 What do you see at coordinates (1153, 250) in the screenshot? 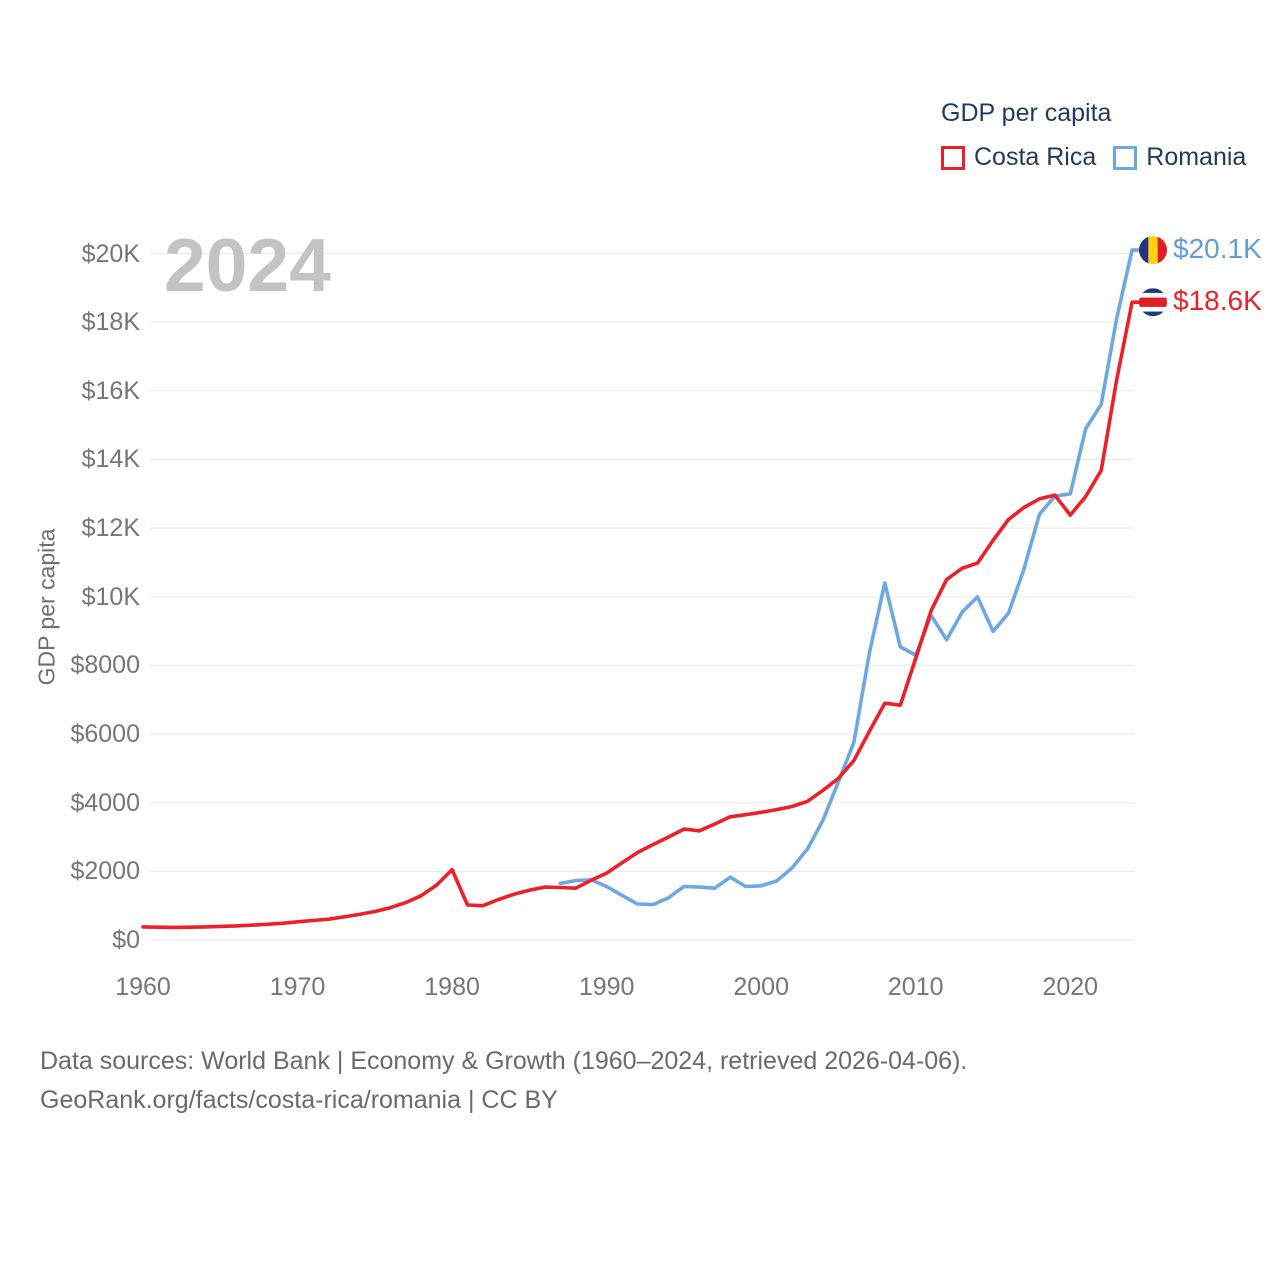
I see `romania-flag-icon` at bounding box center [1153, 250].